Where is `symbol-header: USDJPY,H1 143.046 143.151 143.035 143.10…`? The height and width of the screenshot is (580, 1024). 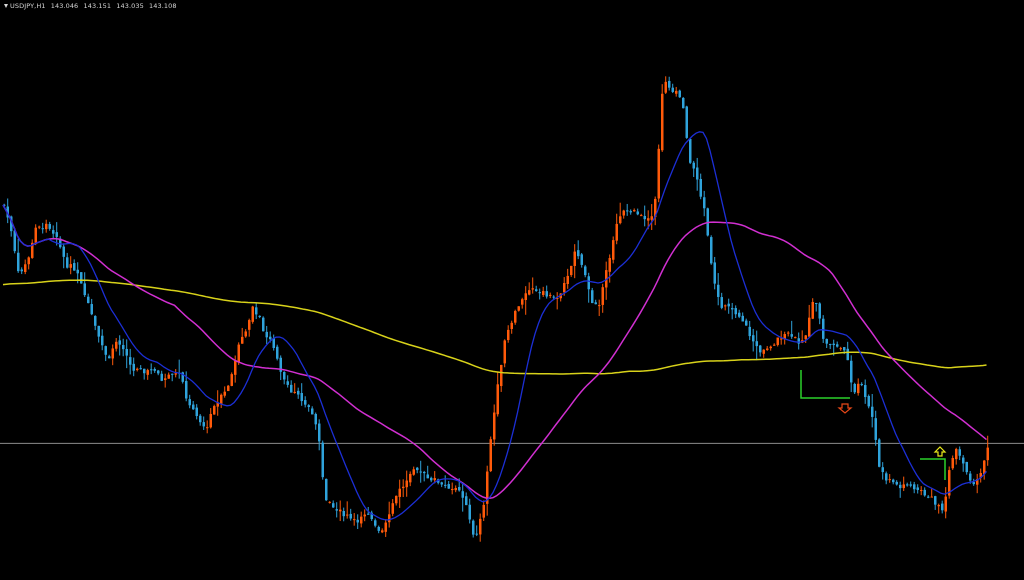 symbol-header: USDJPY,H1 143.046 143.151 143.035 143.10… is located at coordinates (92, 6).